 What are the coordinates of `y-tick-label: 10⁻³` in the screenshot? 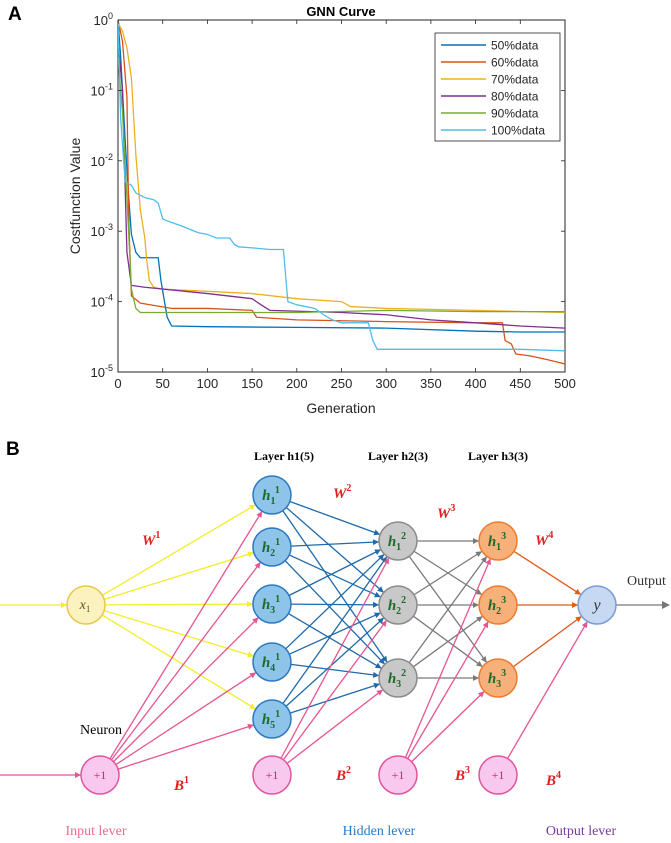 It's located at (102, 230).